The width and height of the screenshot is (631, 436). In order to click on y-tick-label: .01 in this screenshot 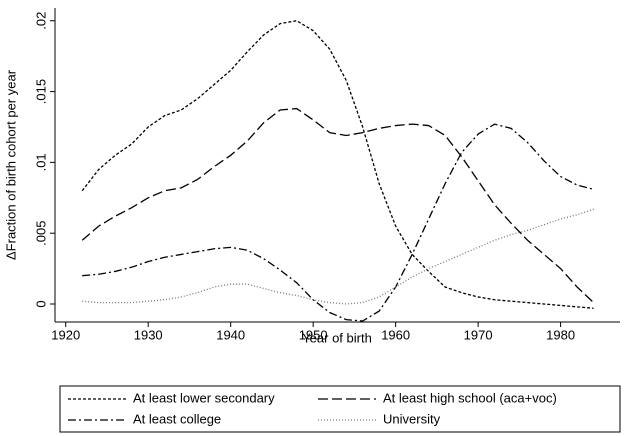, I will do `click(40, 162)`.